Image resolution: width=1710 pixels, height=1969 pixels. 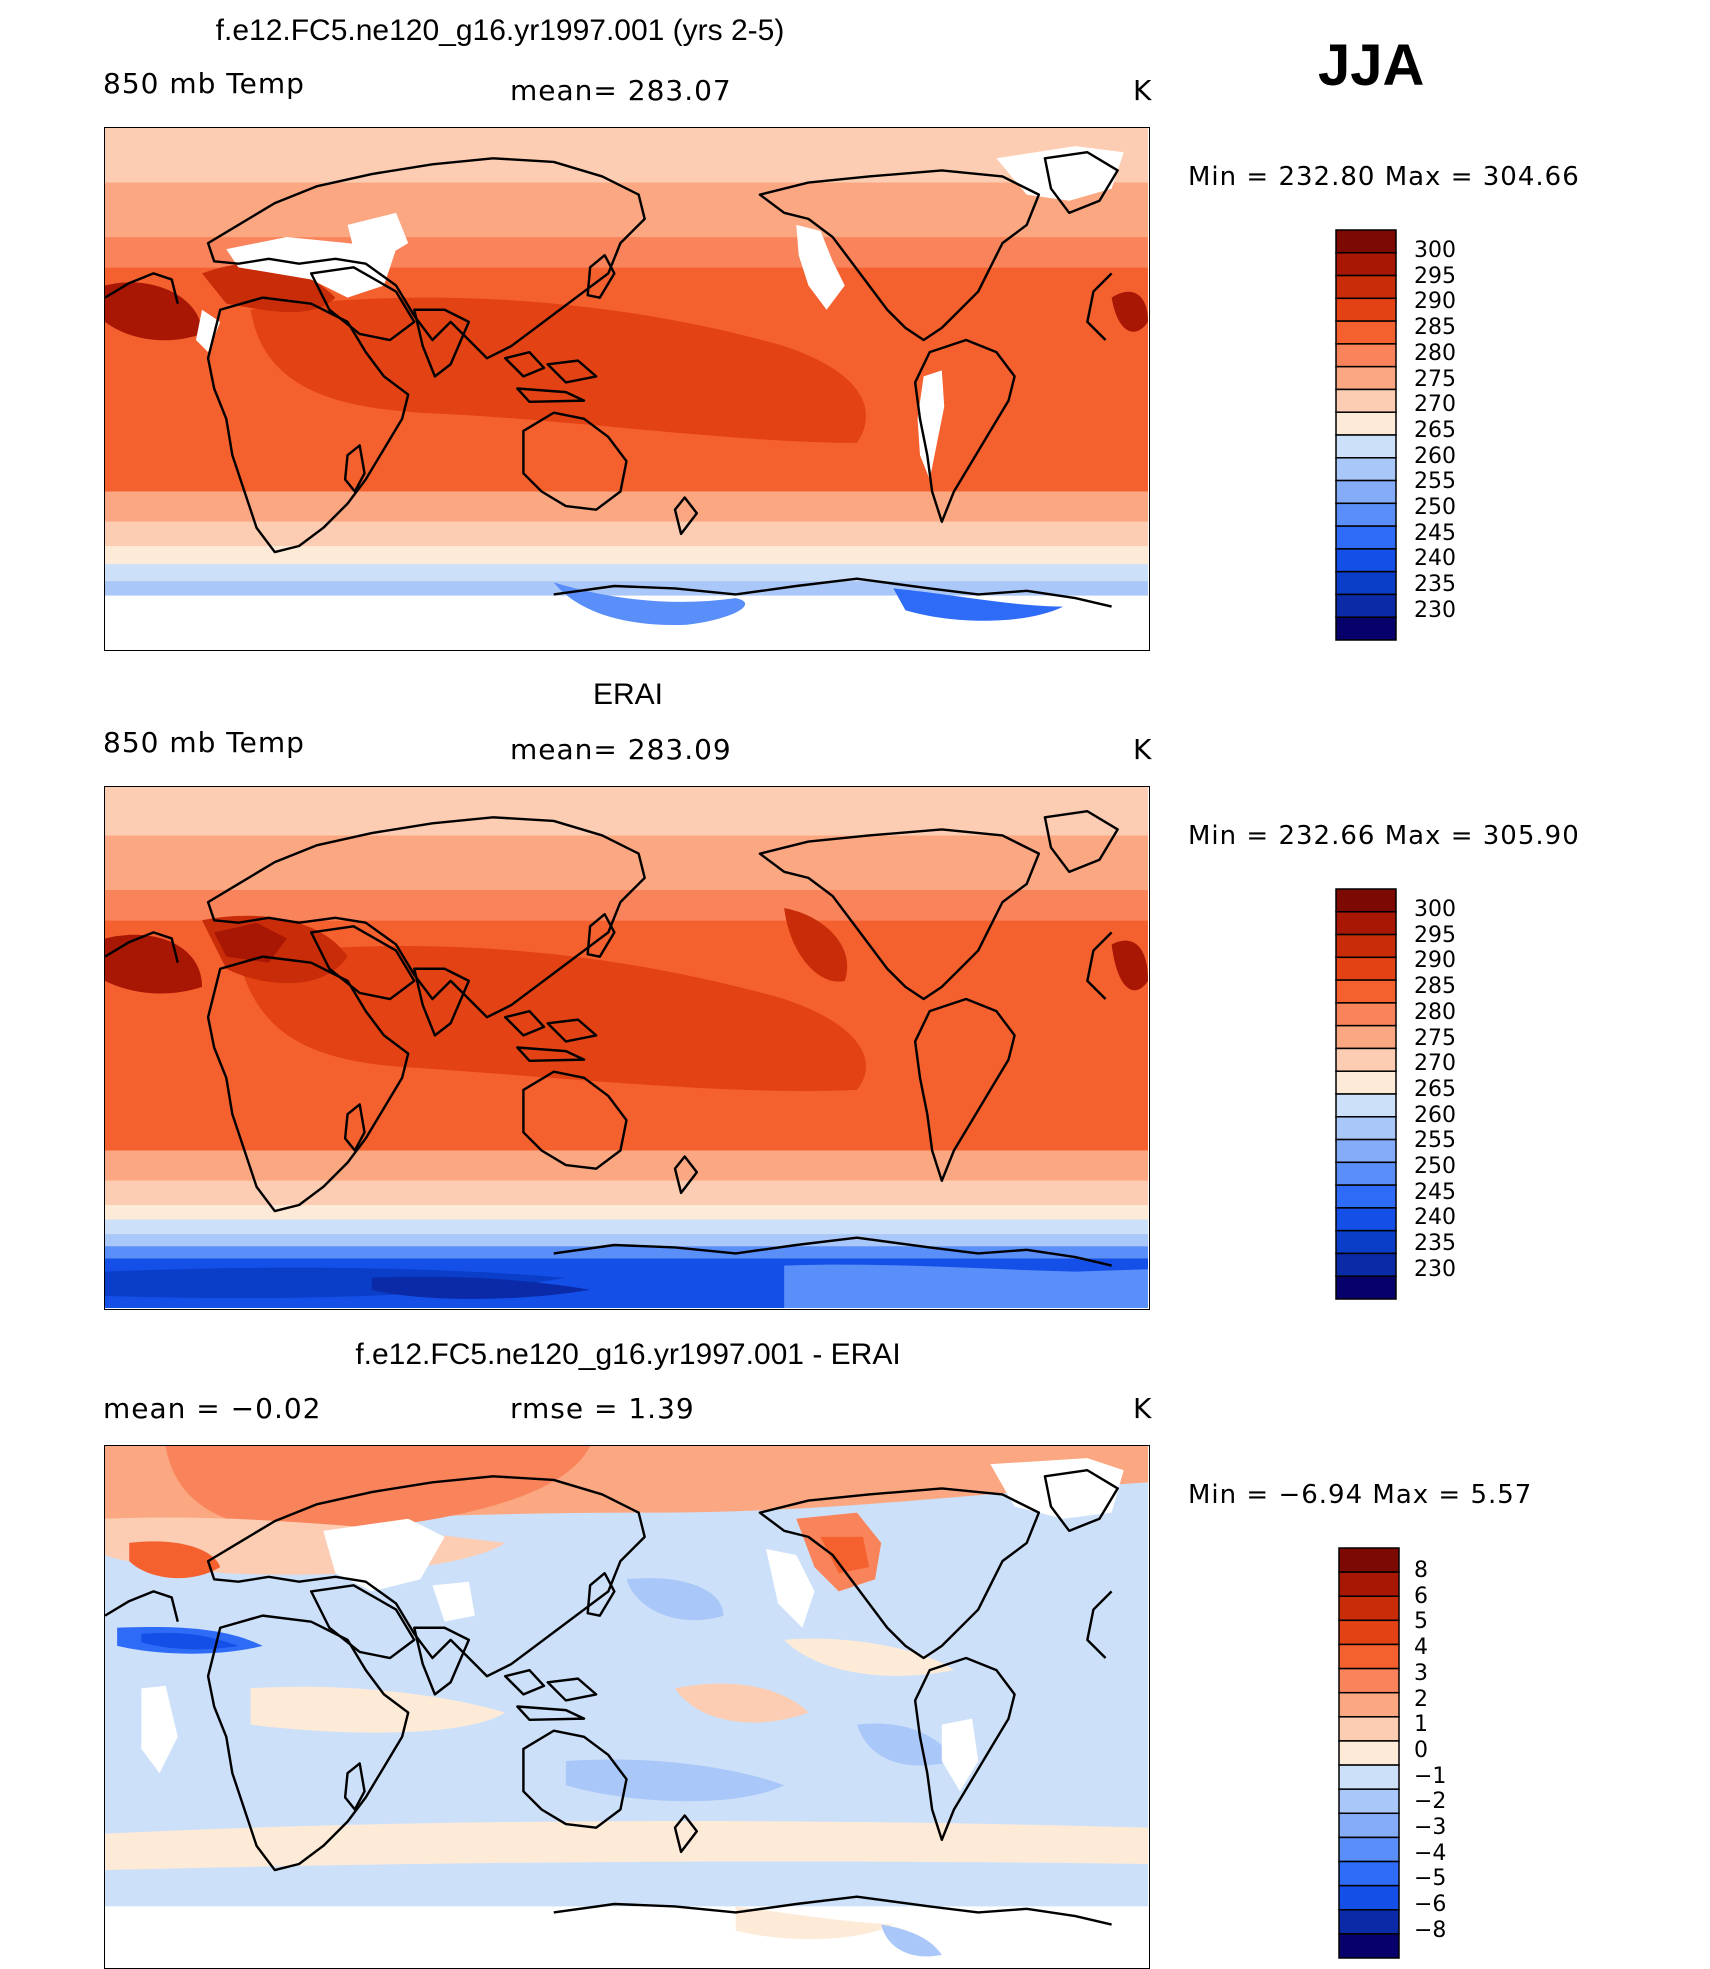 I want to click on colorbar-tick-label: −6, so click(x=1430, y=1905).